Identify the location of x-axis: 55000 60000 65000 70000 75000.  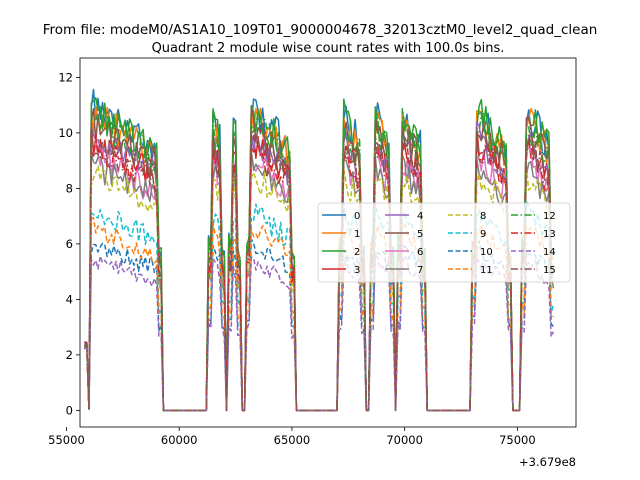
(292, 437).